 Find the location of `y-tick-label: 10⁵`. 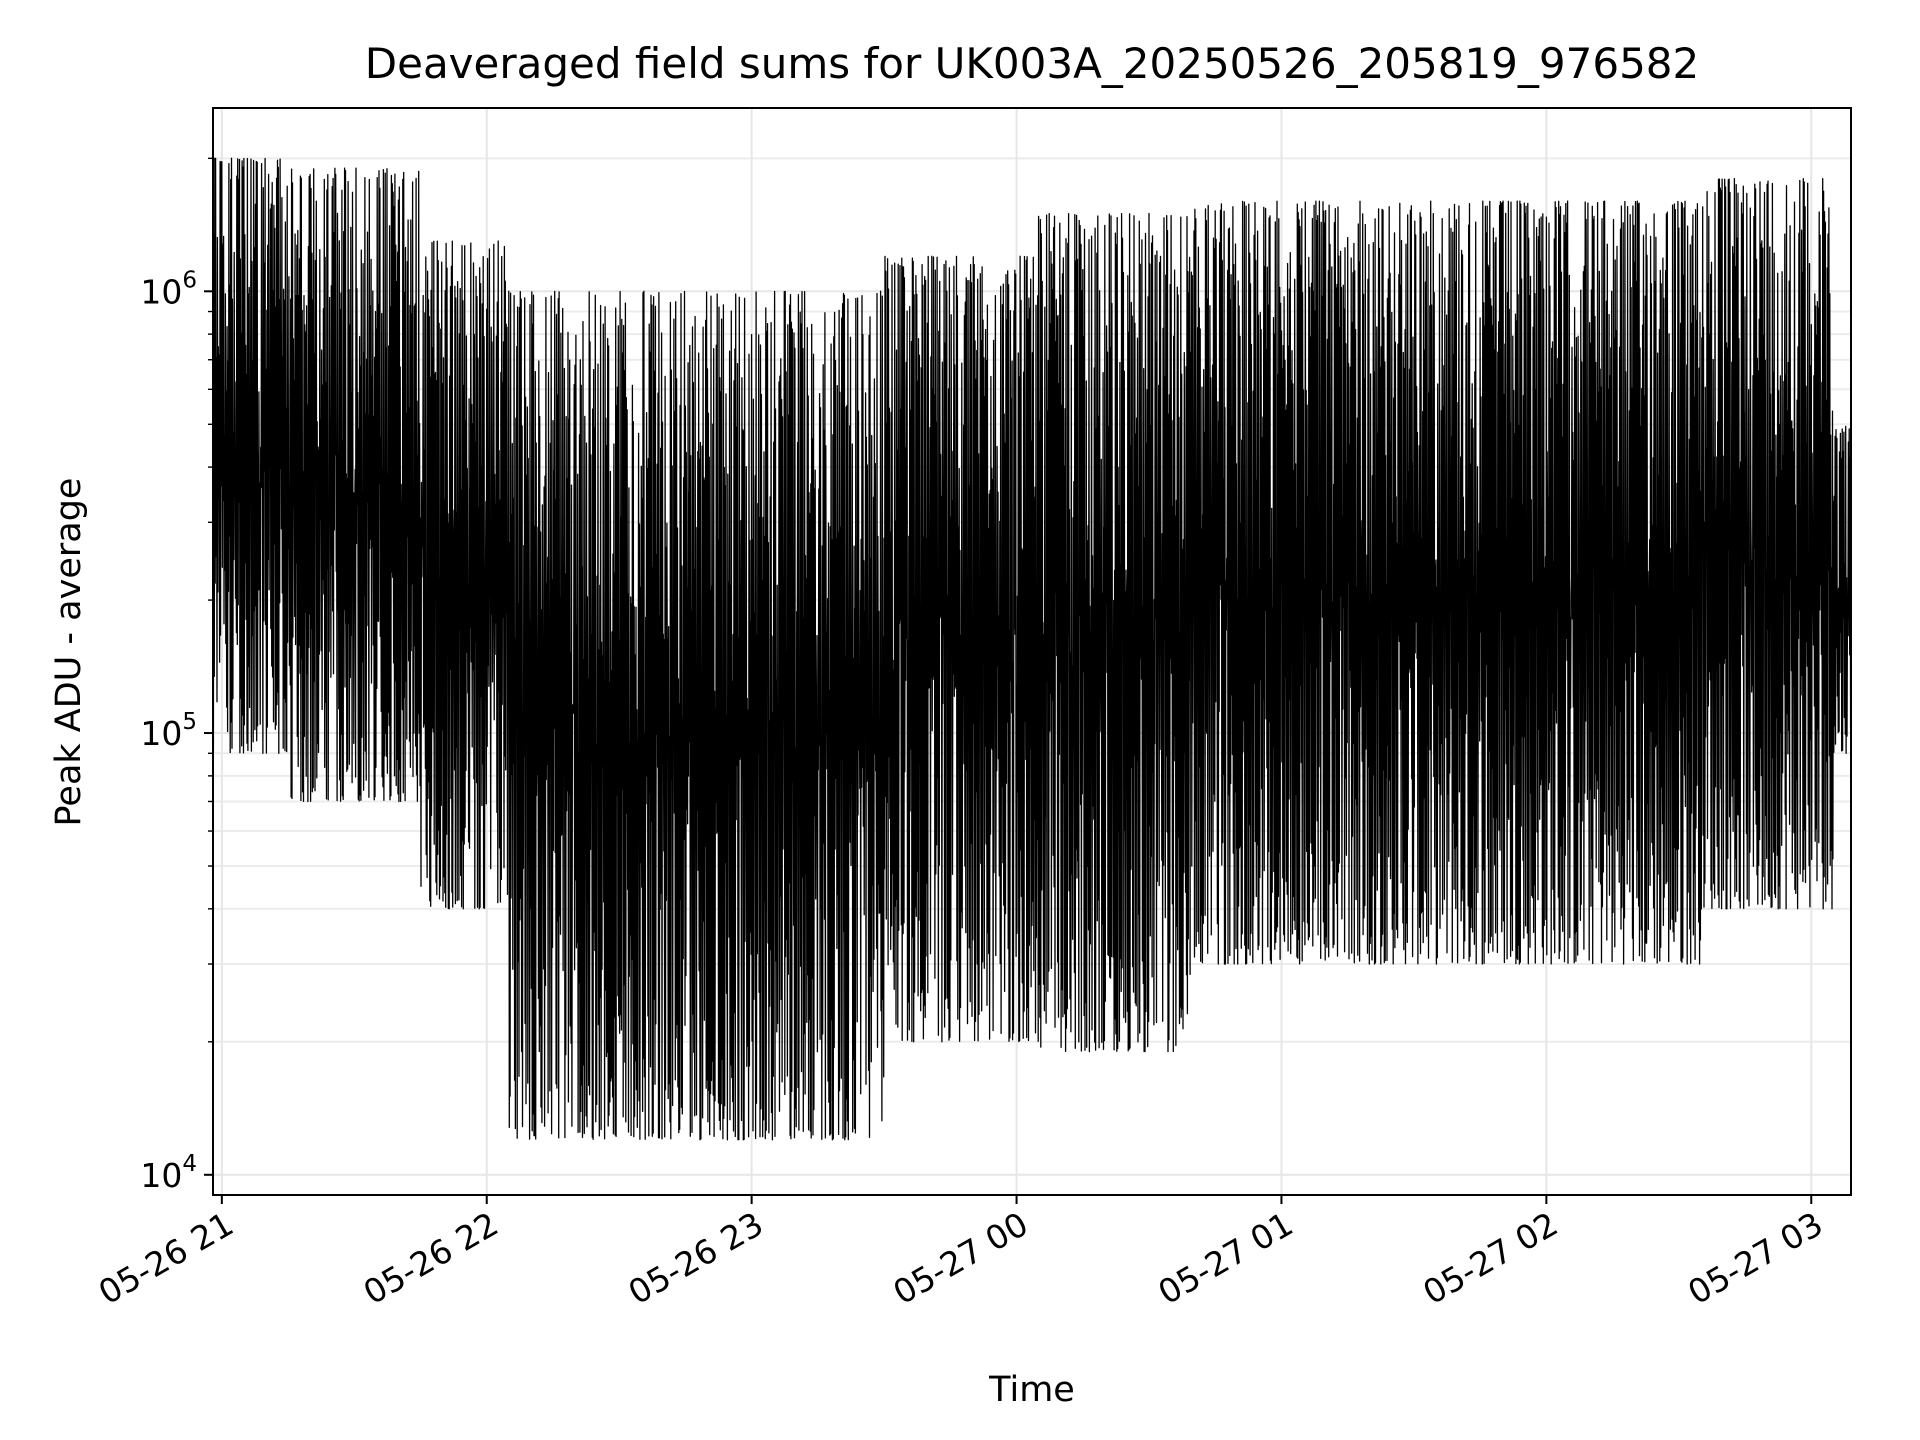

y-tick-label: 10⁵ is located at coordinates (168, 731).